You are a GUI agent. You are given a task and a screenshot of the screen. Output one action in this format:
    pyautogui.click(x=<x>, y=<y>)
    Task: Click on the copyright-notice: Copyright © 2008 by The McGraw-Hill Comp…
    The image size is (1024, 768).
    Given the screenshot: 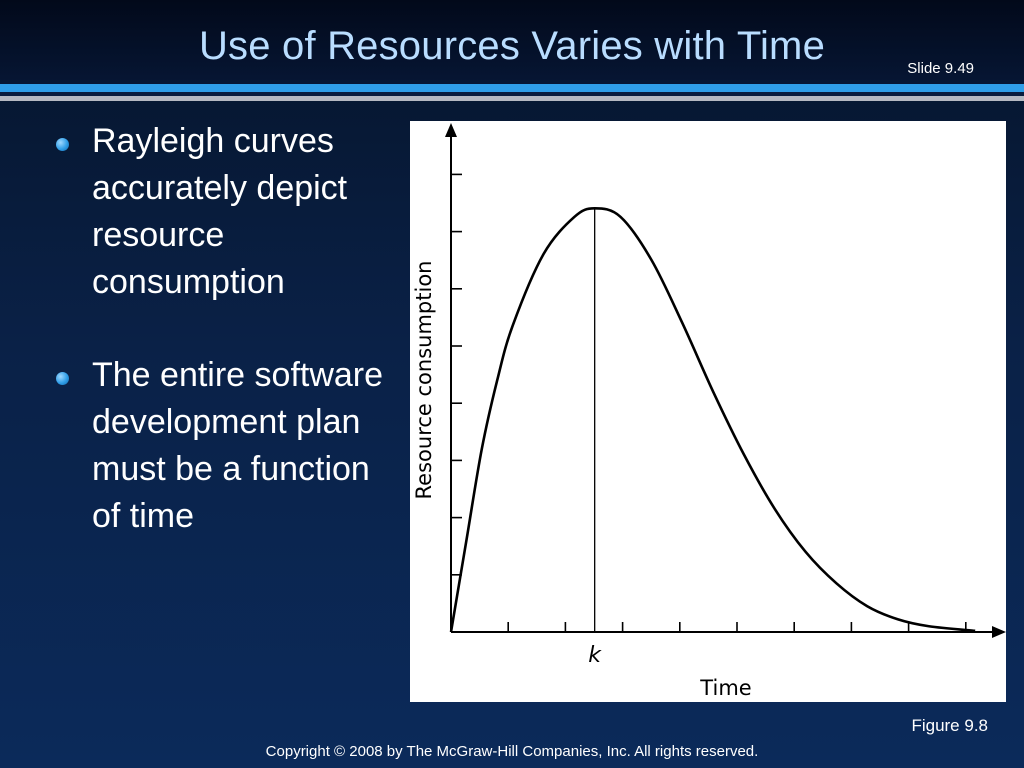 What is the action you would take?
    pyautogui.click(x=512, y=751)
    